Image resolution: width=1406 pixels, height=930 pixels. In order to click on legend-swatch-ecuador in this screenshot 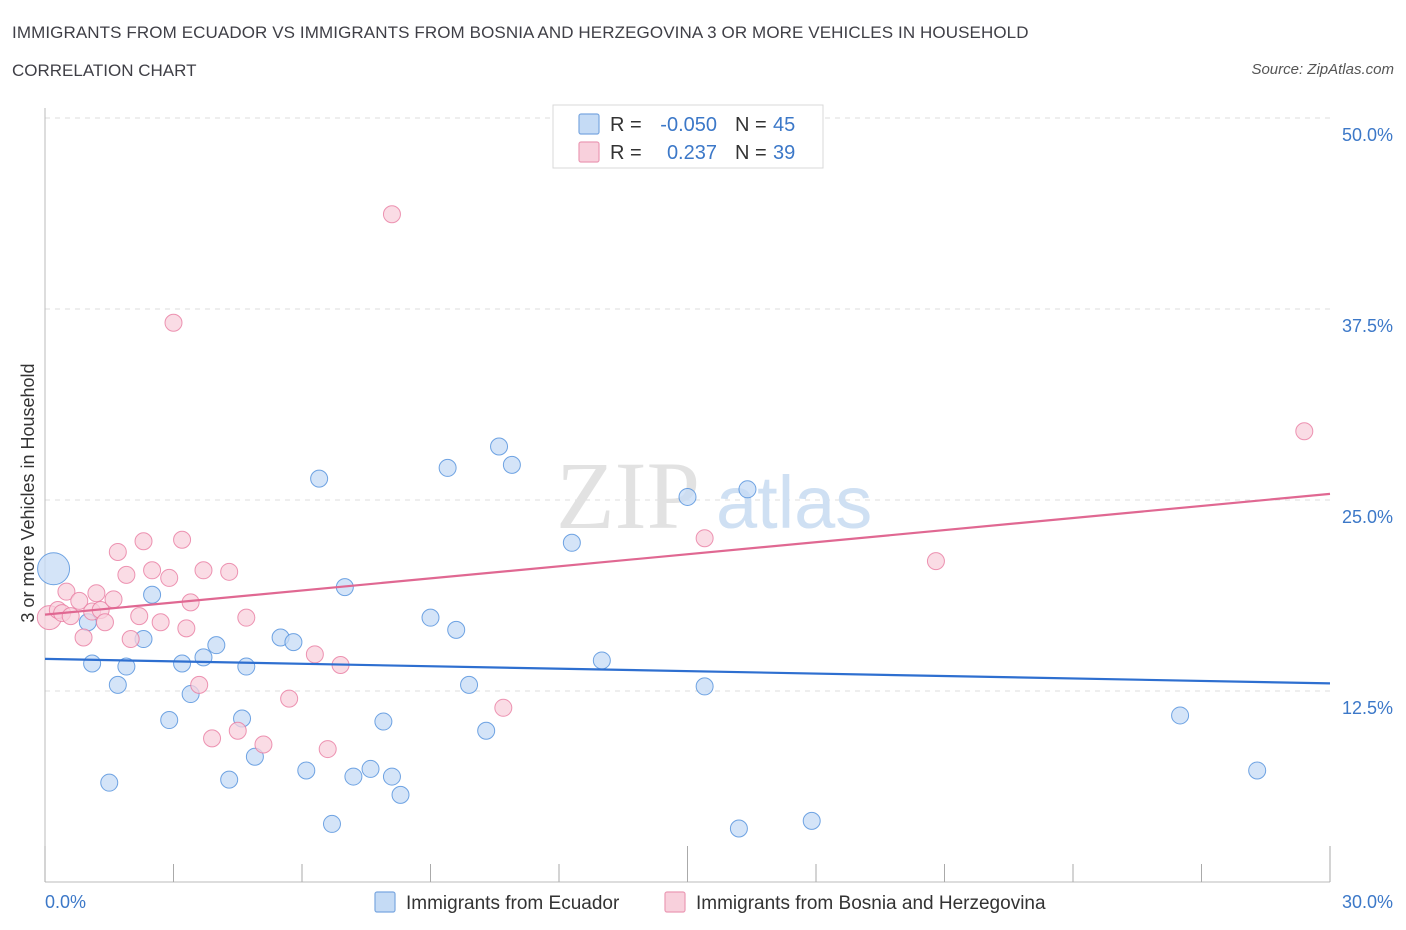, I will do `click(589, 124)`.